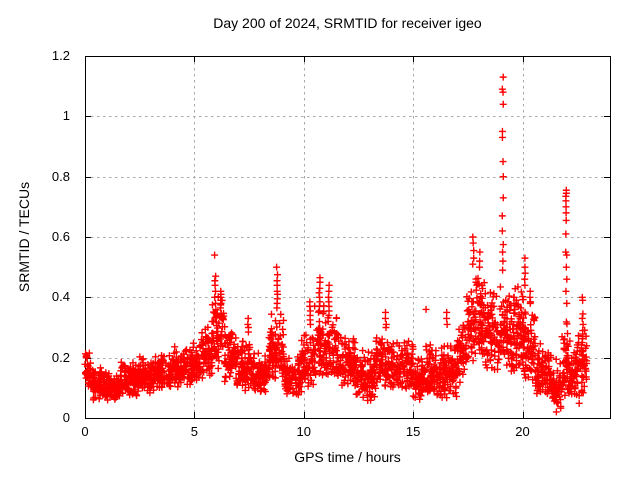 The height and width of the screenshot is (480, 640). I want to click on x-tick-label: 0, so click(85, 431).